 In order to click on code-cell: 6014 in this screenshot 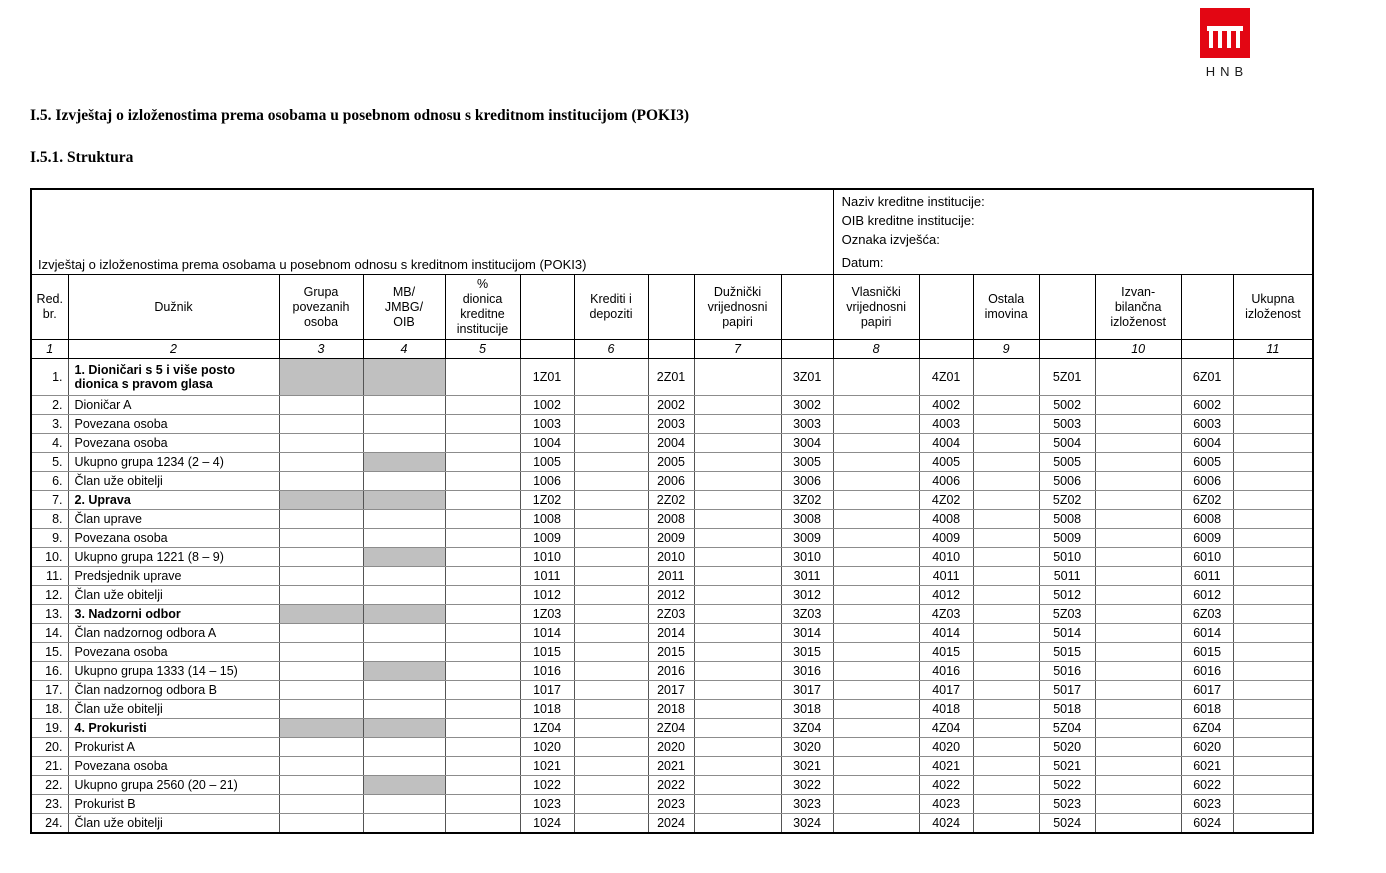, I will do `click(1207, 633)`.